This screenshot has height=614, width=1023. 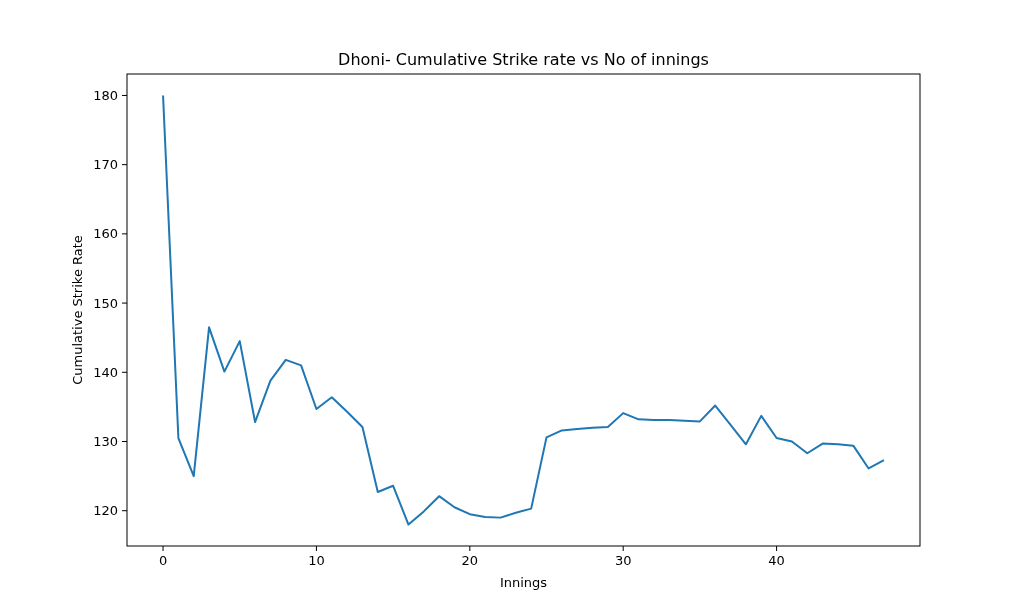 I want to click on y-tick-label: 160, so click(x=105, y=234).